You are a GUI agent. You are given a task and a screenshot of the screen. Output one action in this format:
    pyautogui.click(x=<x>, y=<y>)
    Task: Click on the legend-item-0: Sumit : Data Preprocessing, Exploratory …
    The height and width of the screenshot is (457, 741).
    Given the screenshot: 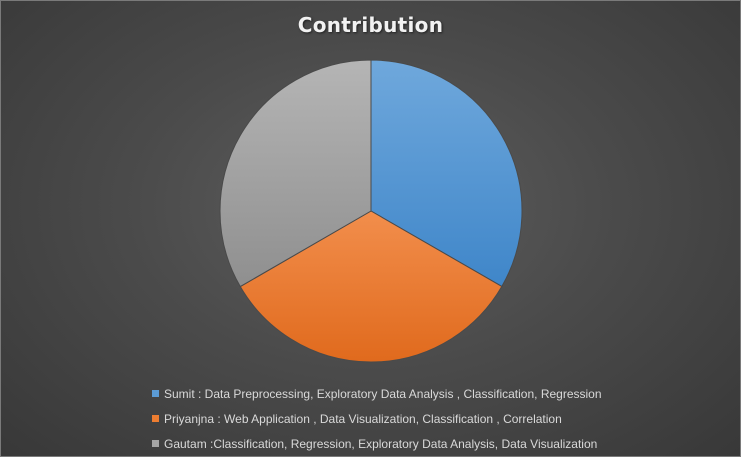 What is the action you would take?
    pyautogui.click(x=377, y=393)
    